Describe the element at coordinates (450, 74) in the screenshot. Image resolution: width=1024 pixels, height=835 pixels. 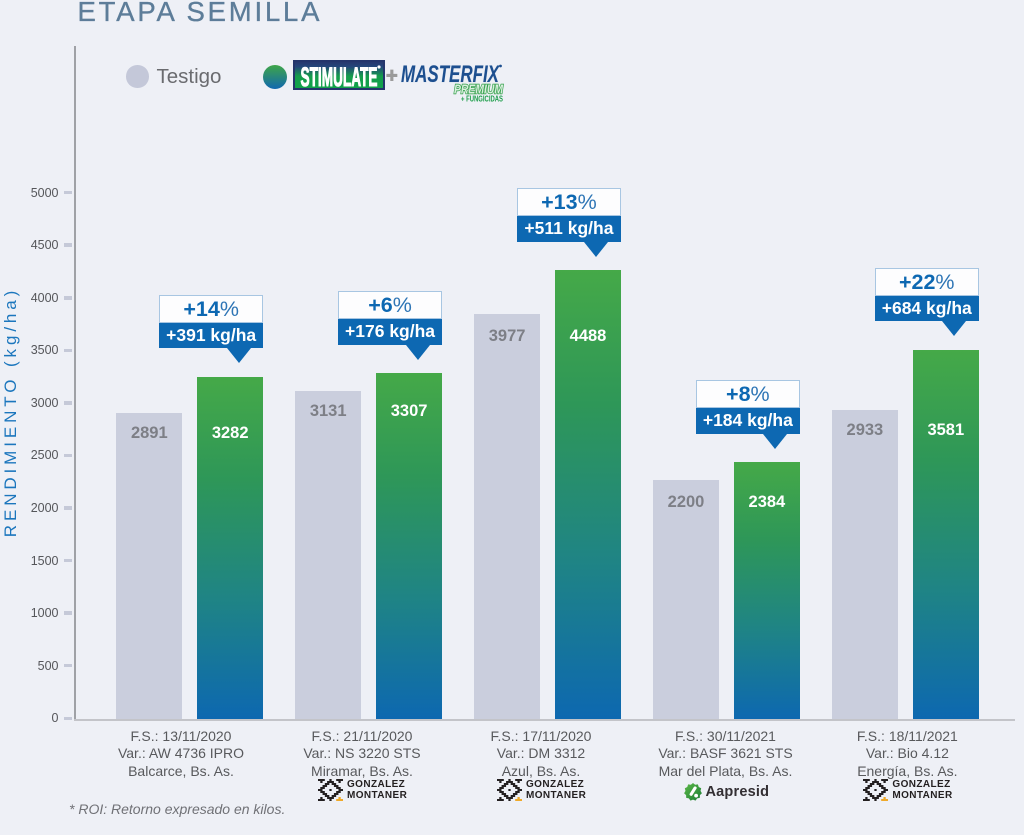
I see `svg-text: MASTERFIX` at that location.